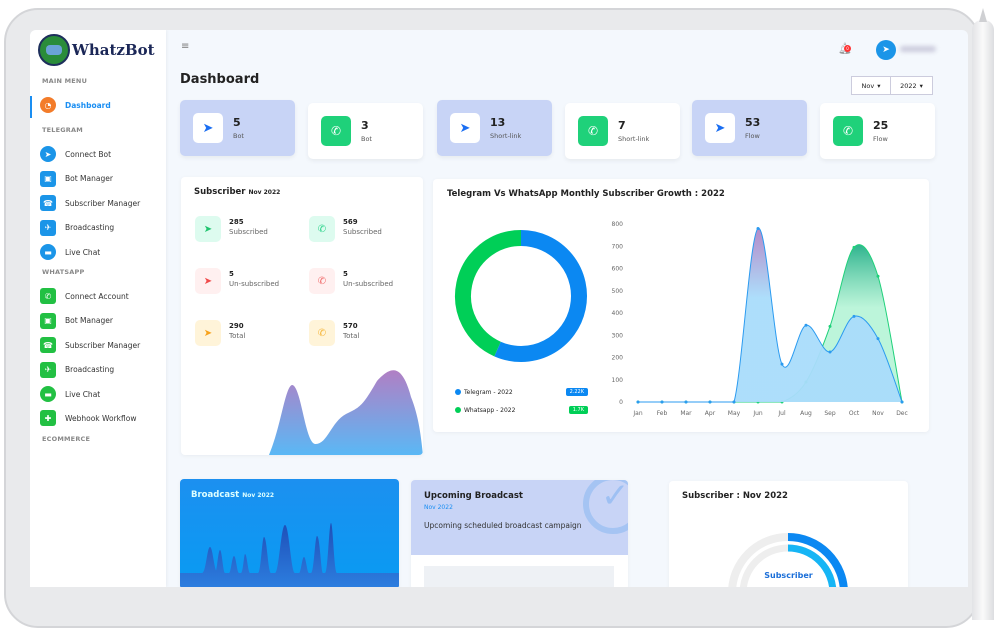 The width and height of the screenshot is (1000, 628). I want to click on stat-card-whatsapp-flow: ✆ 25 Flow, so click(877, 131).